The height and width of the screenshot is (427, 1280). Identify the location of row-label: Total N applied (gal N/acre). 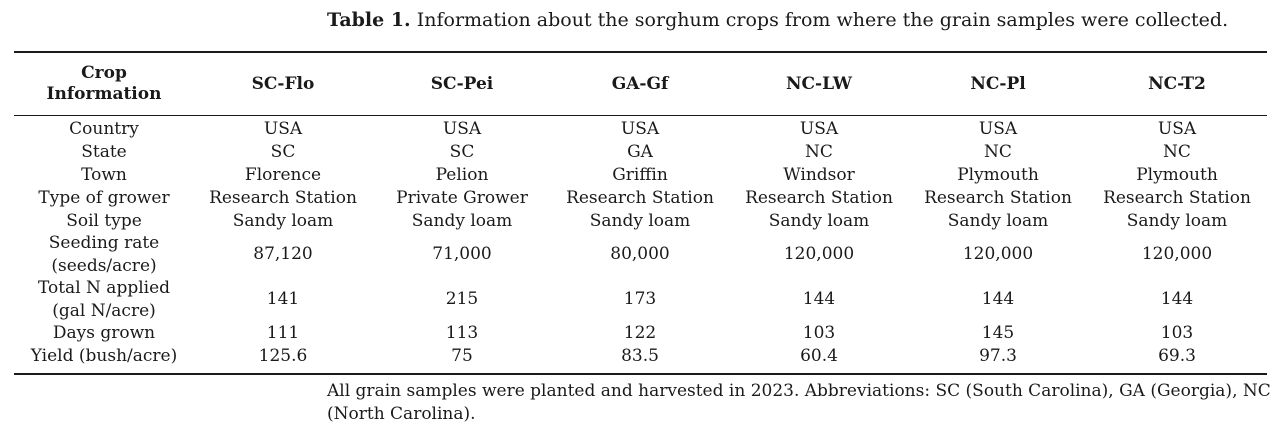
(104, 300).